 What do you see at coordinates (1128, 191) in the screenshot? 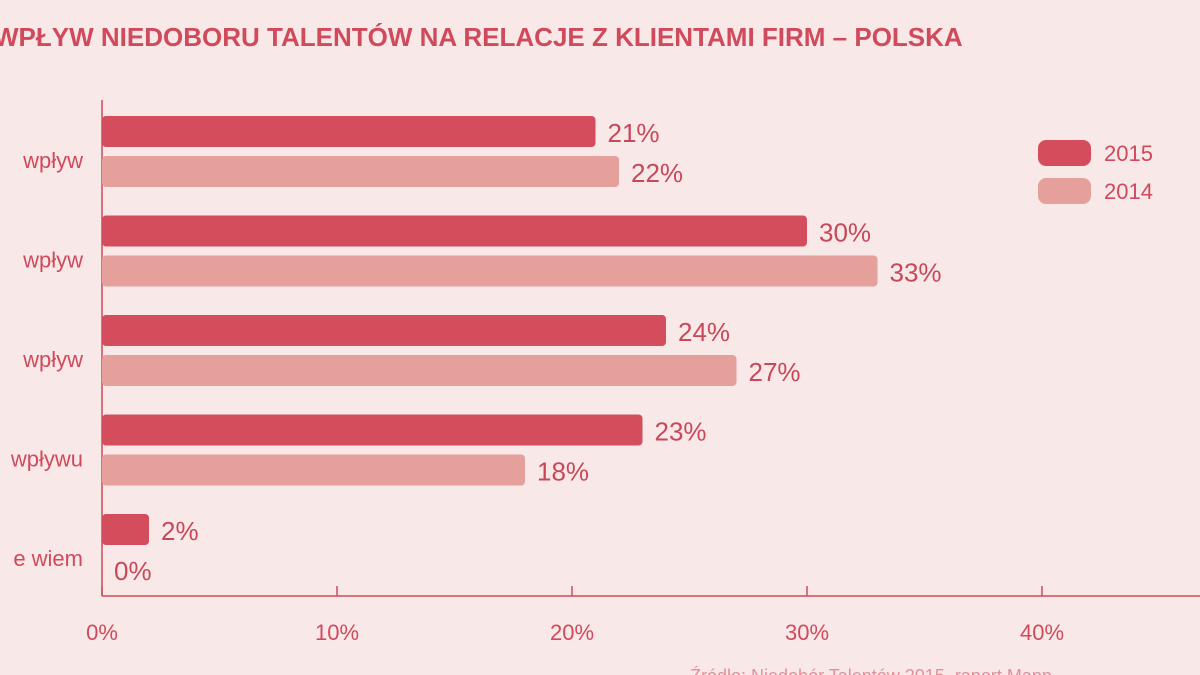
I see `legend-label: 2014` at bounding box center [1128, 191].